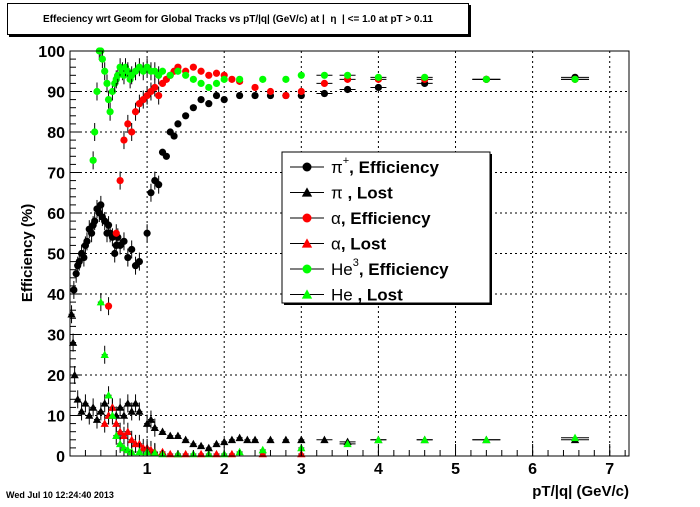 This screenshot has height=507, width=700. Describe the element at coordinates (609, 469) in the screenshot. I see `x-tick-label: 7` at that location.